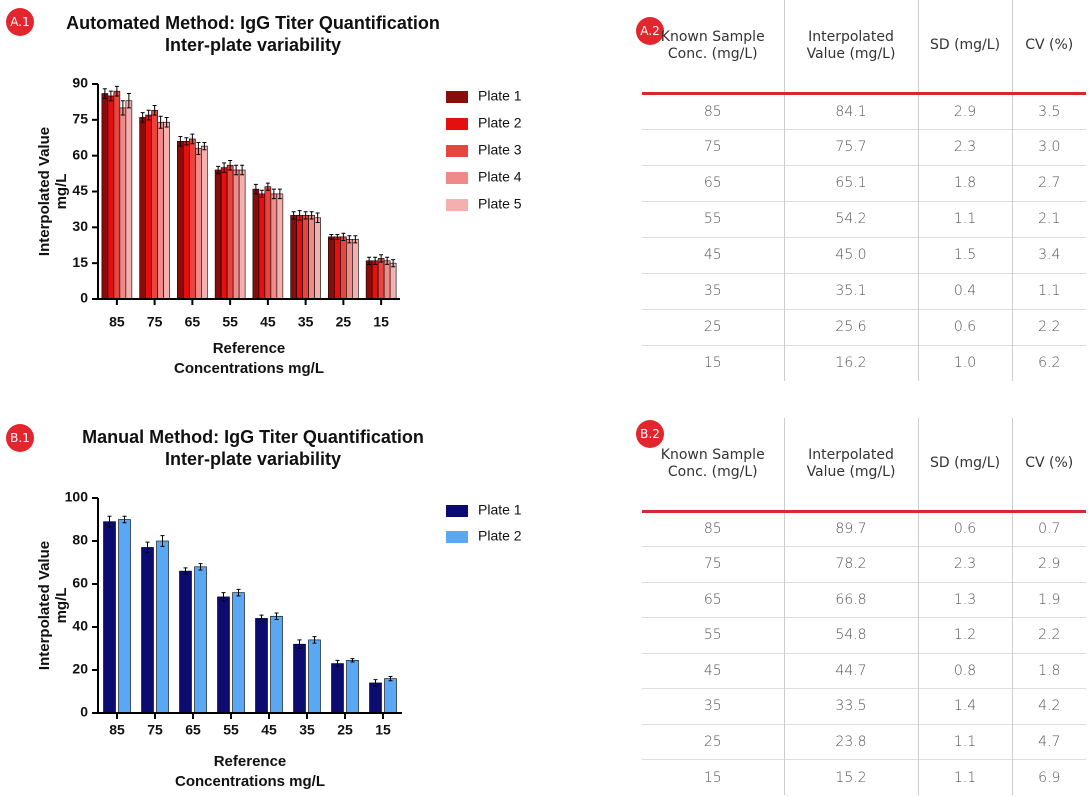  What do you see at coordinates (713, 47) in the screenshot?
I see `column-header: Known Sample Conc. (mg/L)` at bounding box center [713, 47].